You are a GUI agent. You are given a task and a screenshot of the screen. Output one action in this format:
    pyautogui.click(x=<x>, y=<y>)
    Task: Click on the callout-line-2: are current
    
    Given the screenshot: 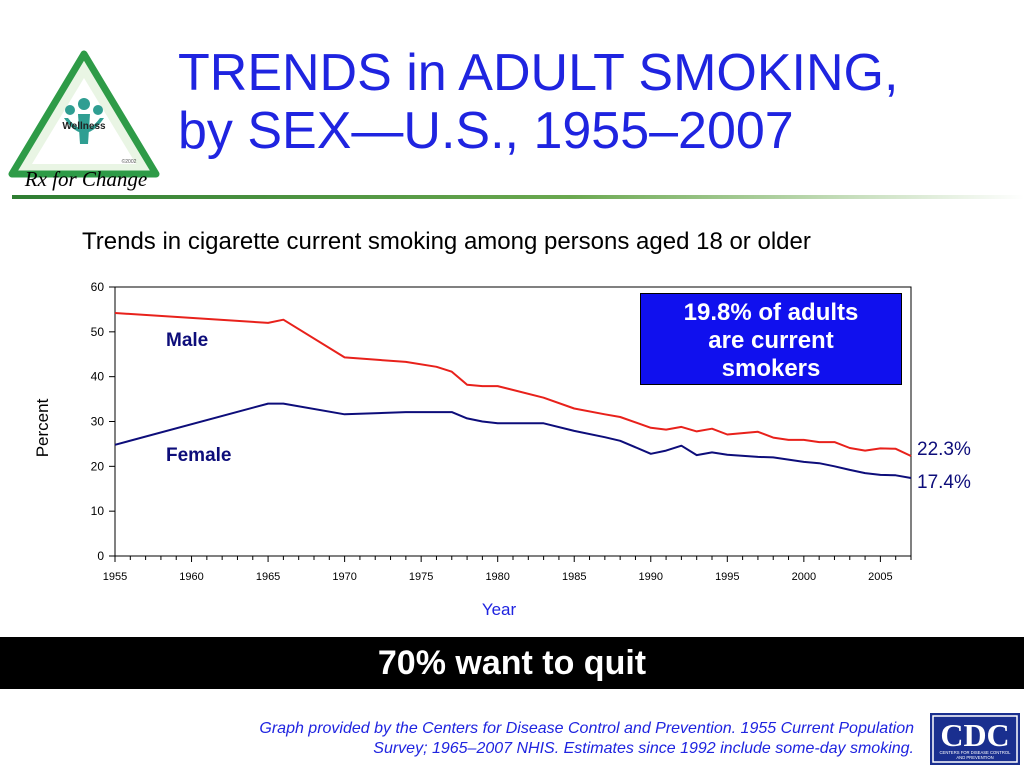 What is the action you would take?
    pyautogui.click(x=771, y=340)
    